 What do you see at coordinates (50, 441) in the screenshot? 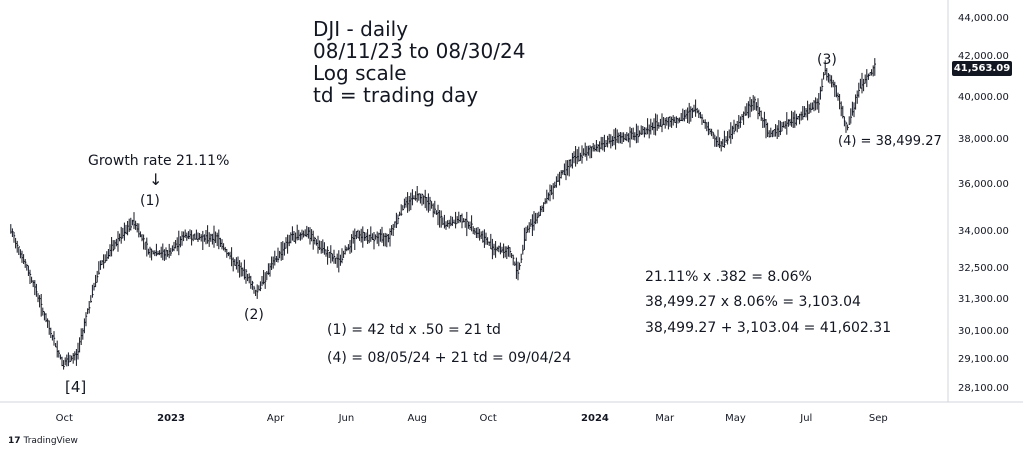
I see `tradingview-logo-text: TradingView` at bounding box center [50, 441].